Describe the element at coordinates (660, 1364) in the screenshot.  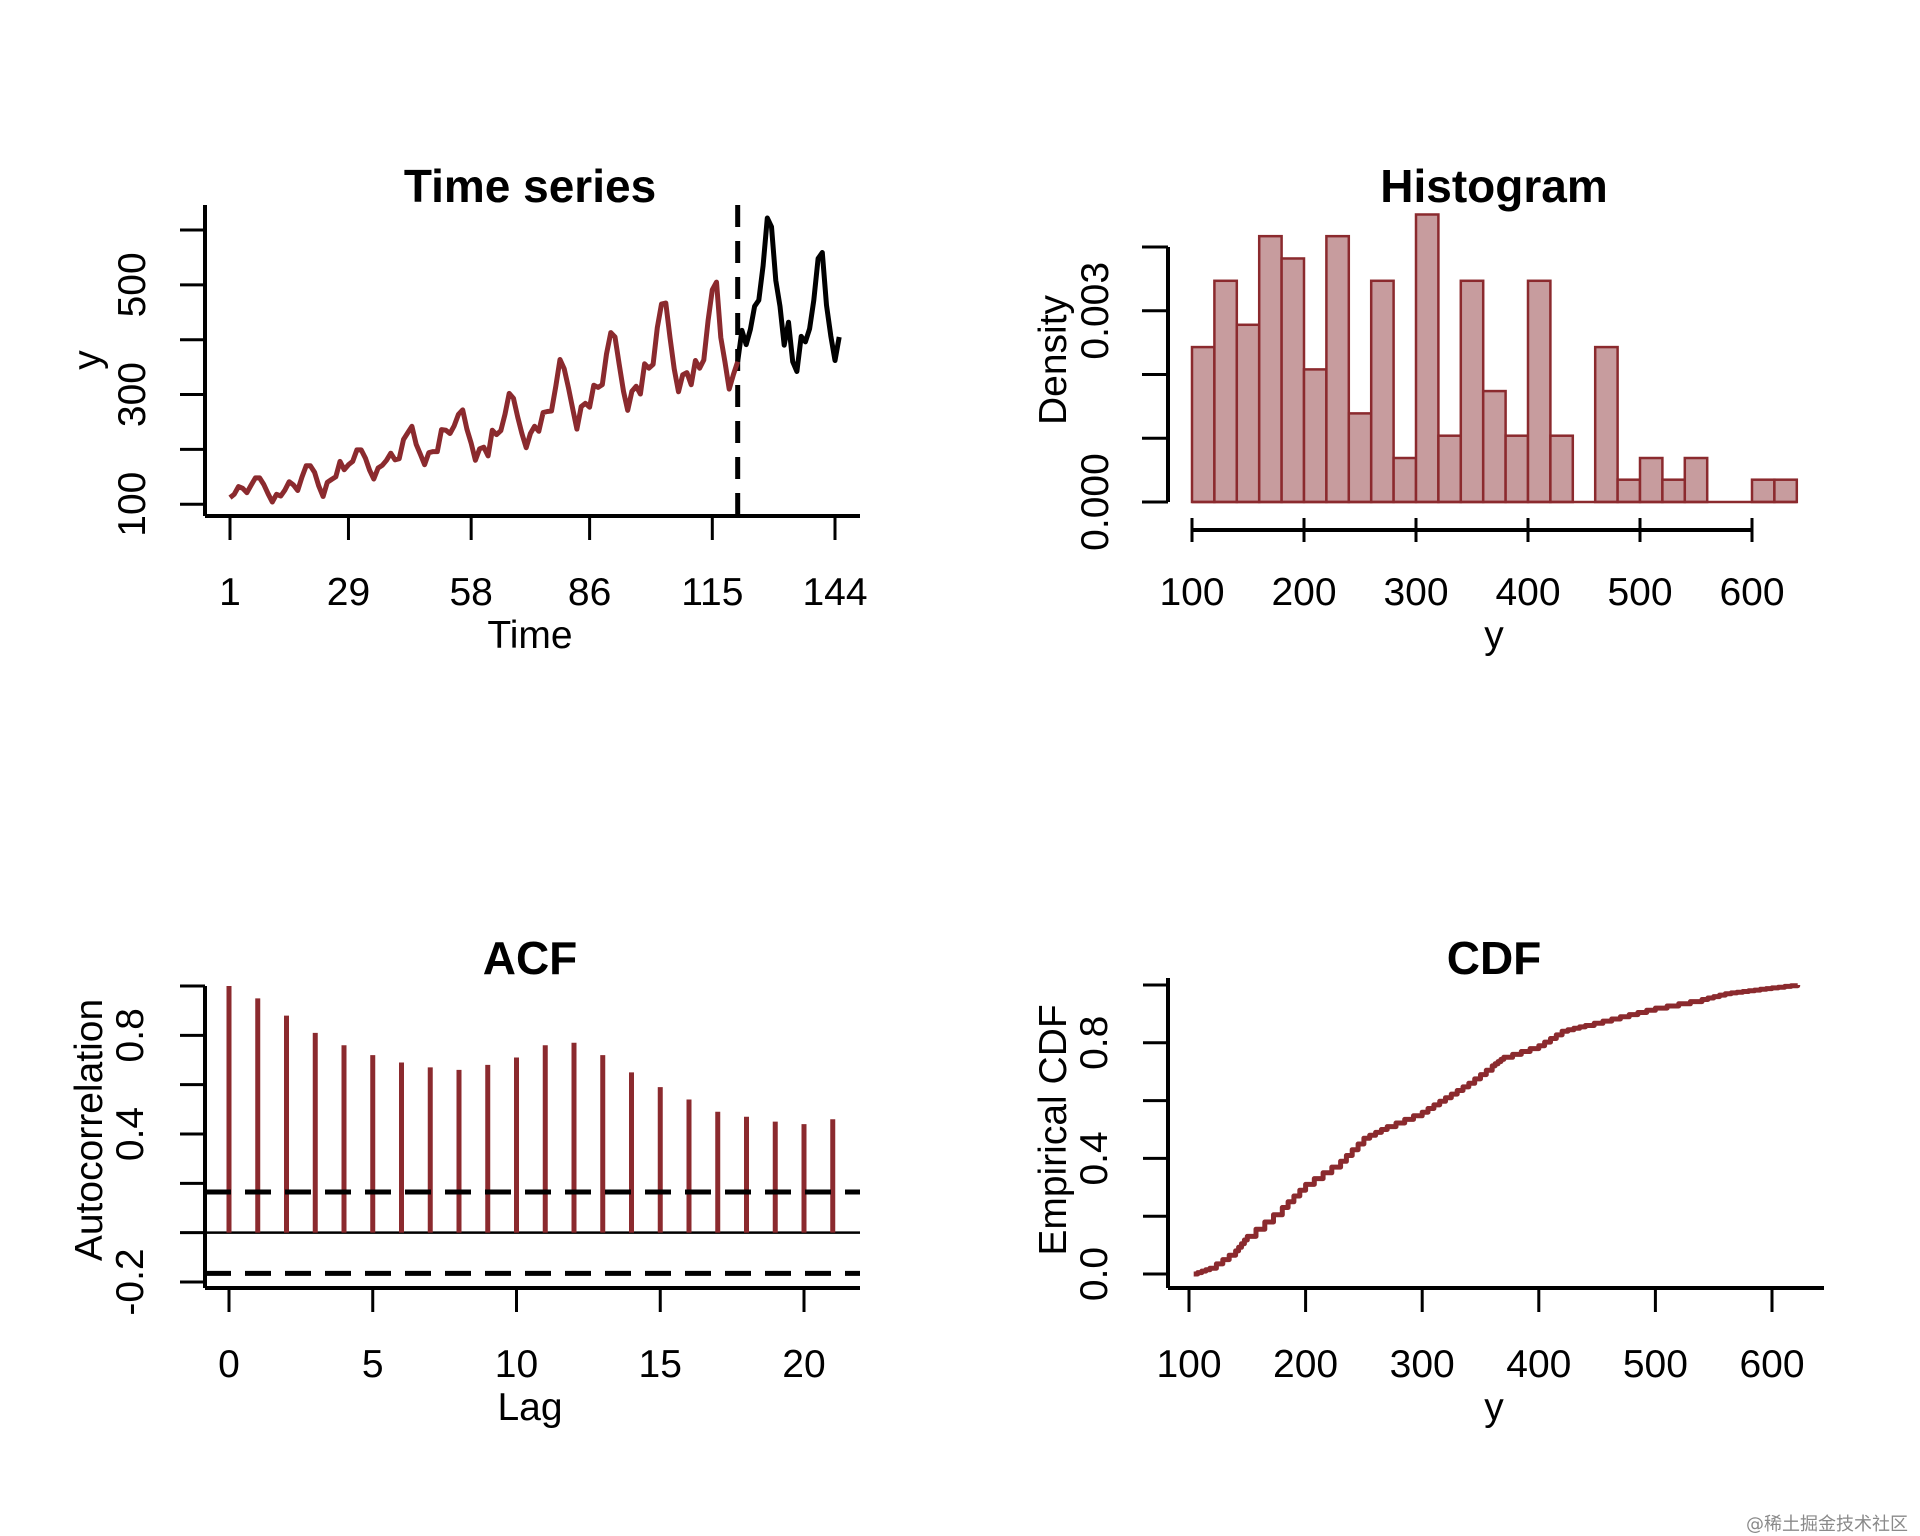
I see `x-tick-label: 15` at that location.